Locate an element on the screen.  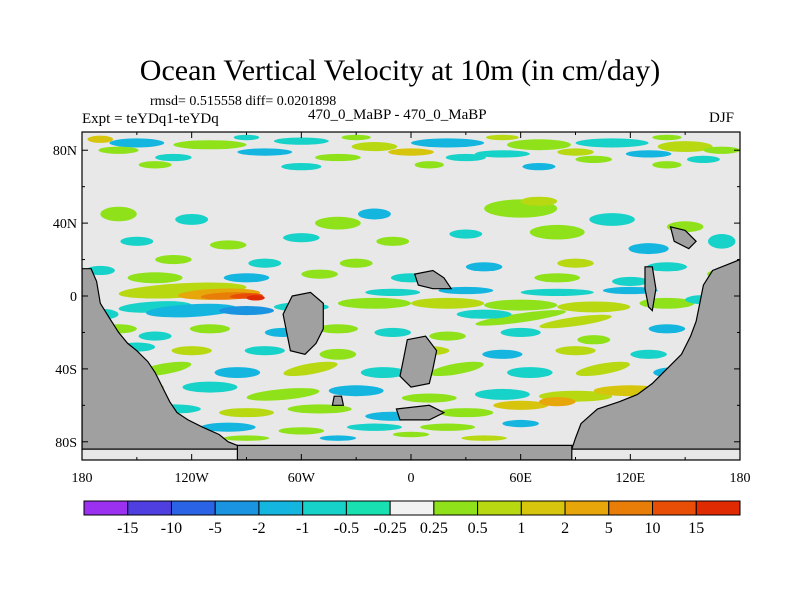
center-label: 470_0_MaBP - 470_0_MaBP is located at coordinates (397, 115).